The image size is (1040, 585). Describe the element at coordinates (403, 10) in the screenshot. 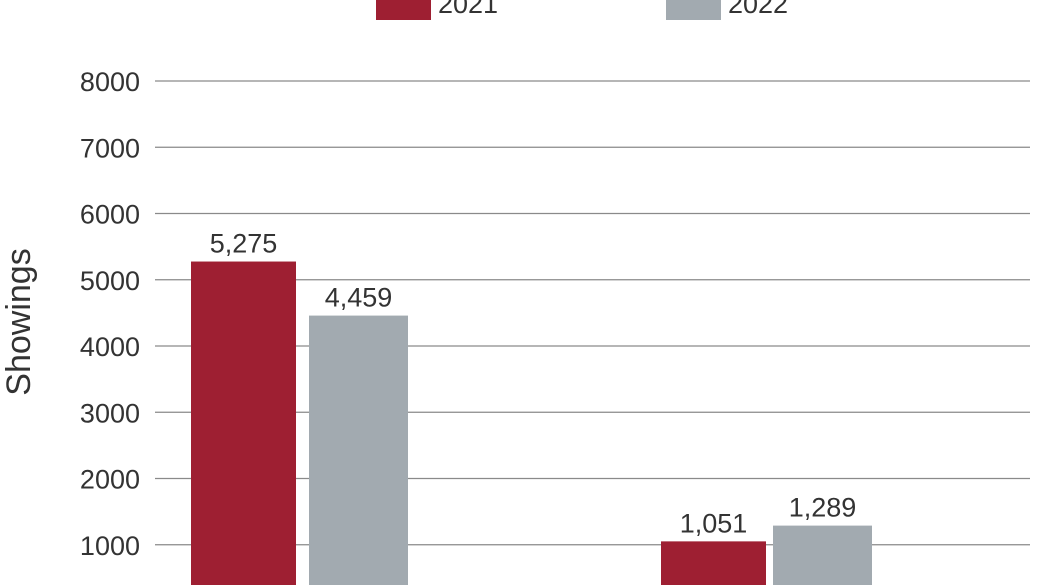

I see `legend-swatch-2021` at that location.